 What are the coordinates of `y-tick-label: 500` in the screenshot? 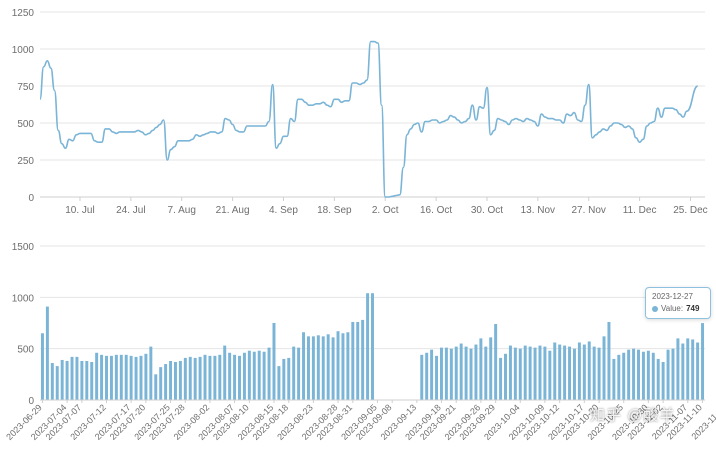 It's located at (25, 350).